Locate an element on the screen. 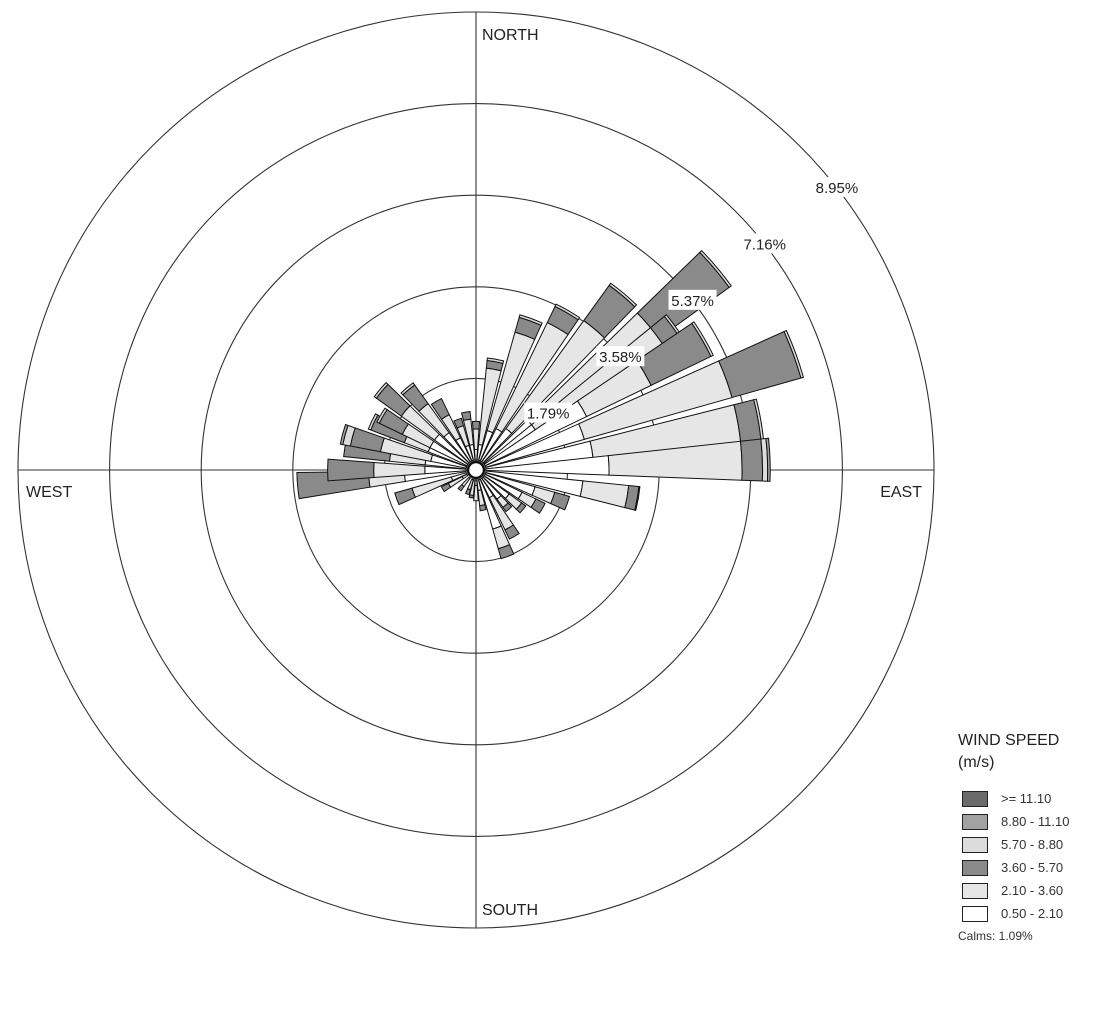  ring-label-3: 5.37% is located at coordinates (692, 301).